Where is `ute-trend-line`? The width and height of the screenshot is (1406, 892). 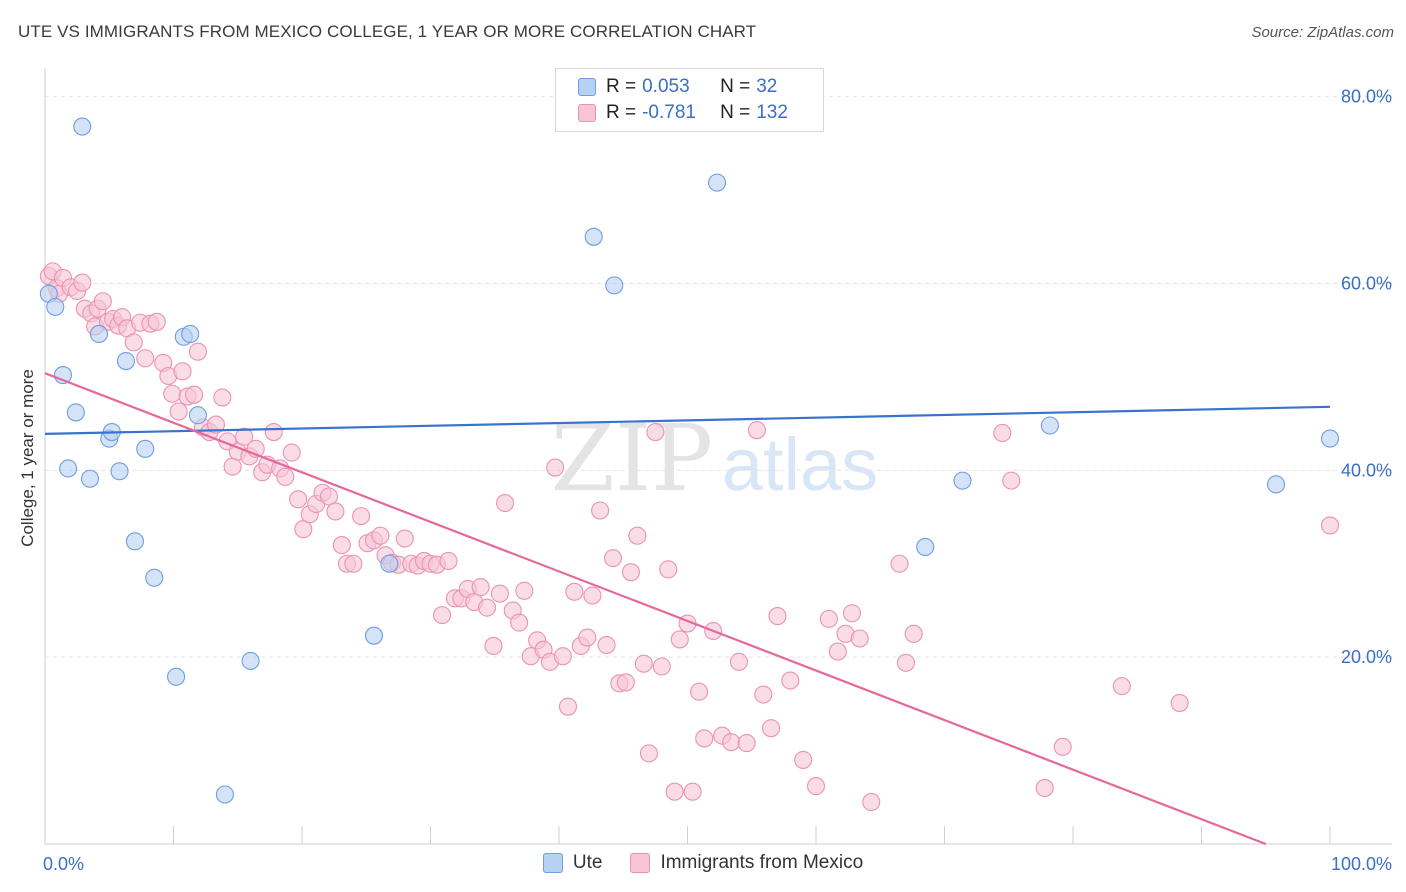 ute-trend-line is located at coordinates (687, 420).